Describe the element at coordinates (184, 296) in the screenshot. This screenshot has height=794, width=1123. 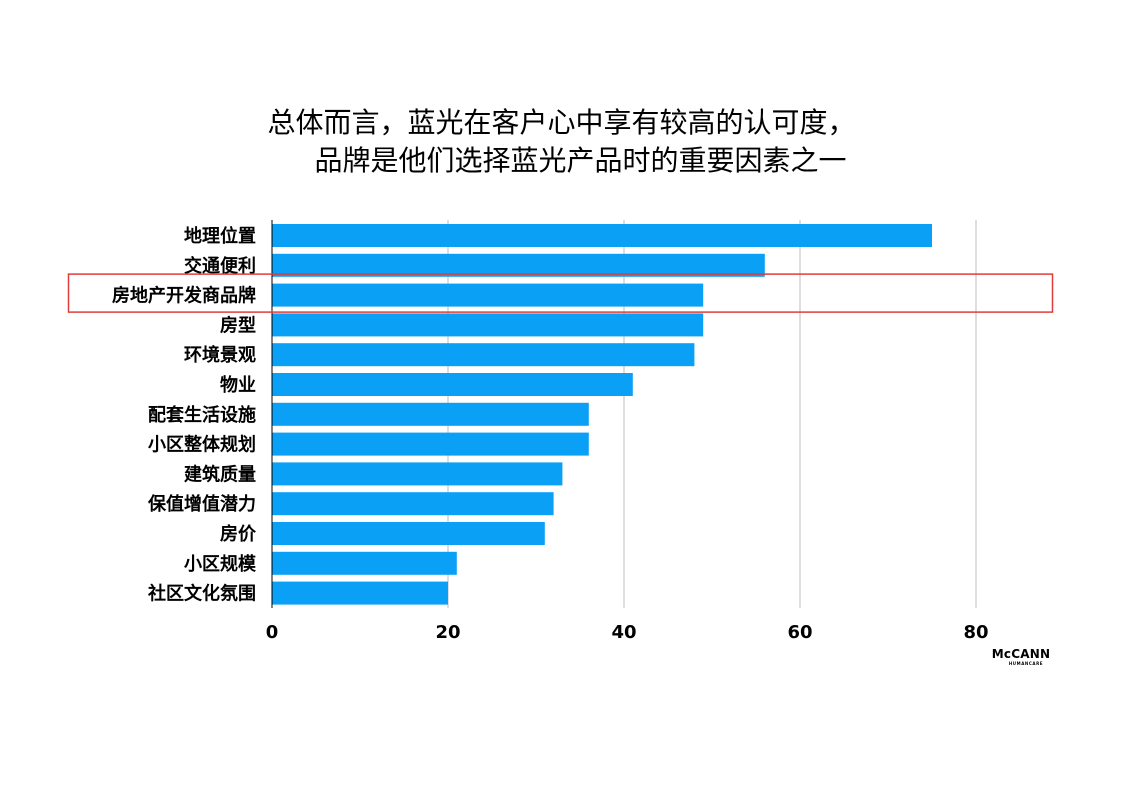
I see `category-label-2: 房地产开发商品牌` at that location.